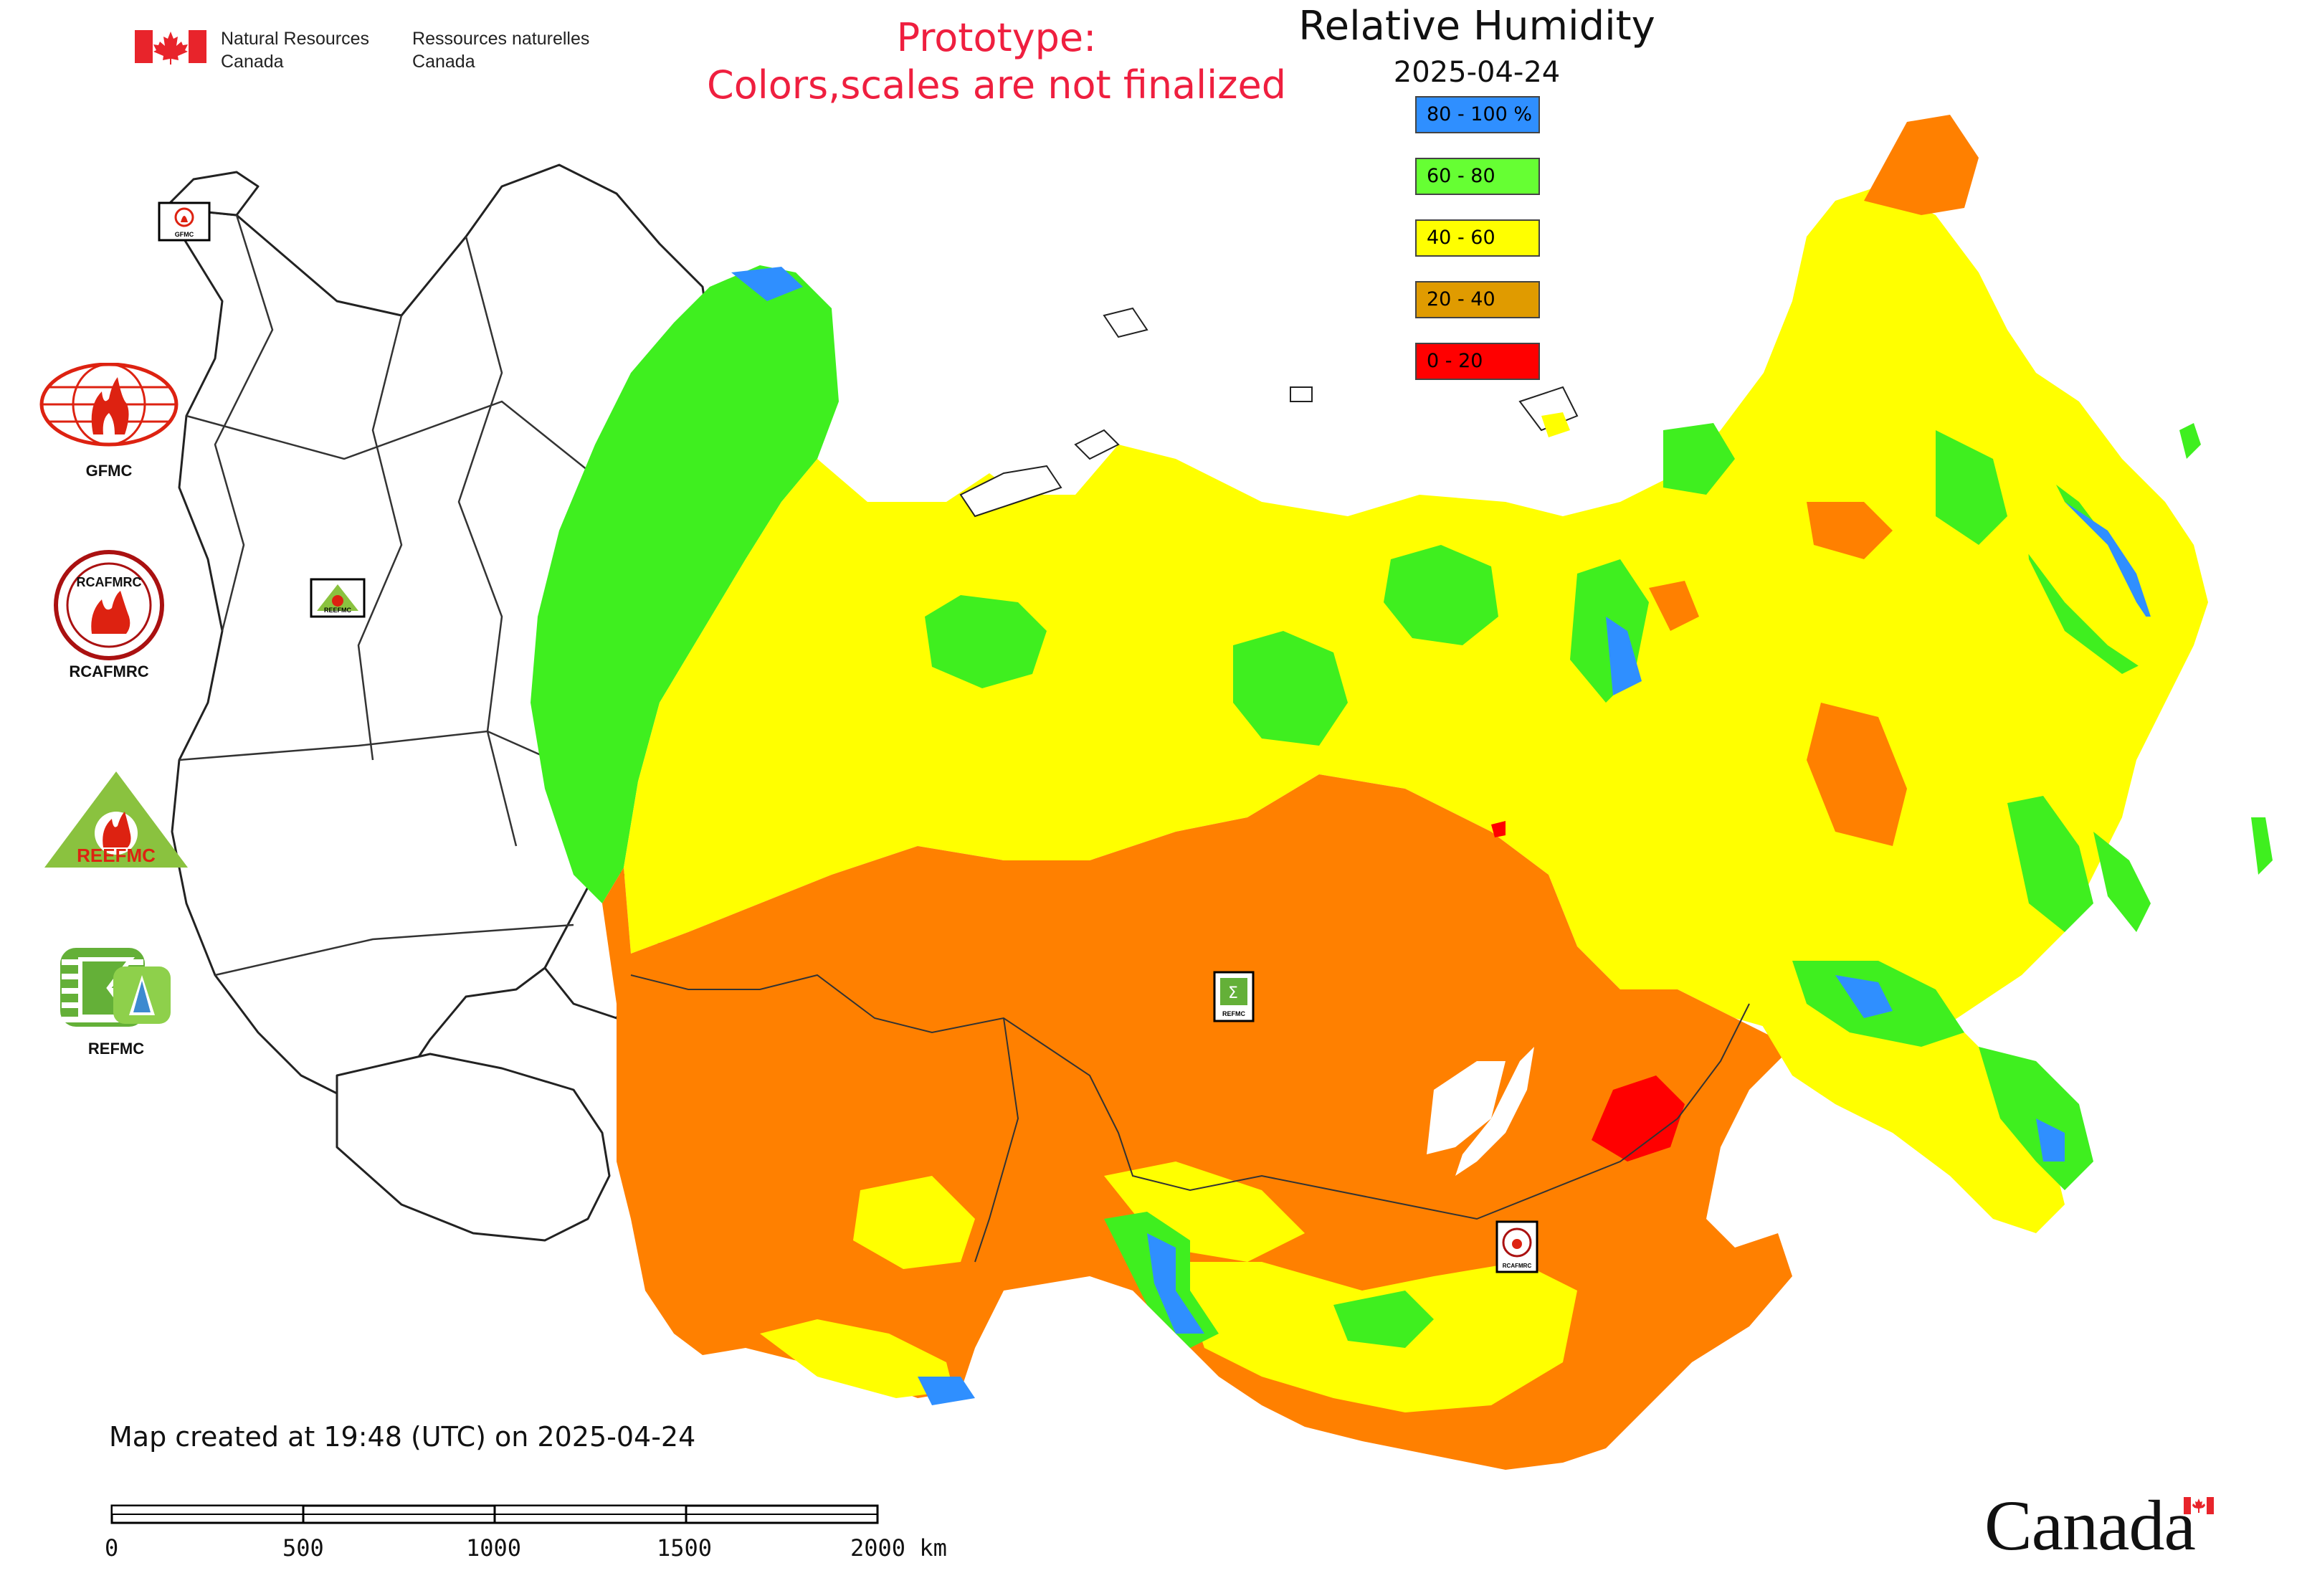  I want to click on legend-label: 0 - 20, so click(1455, 361).